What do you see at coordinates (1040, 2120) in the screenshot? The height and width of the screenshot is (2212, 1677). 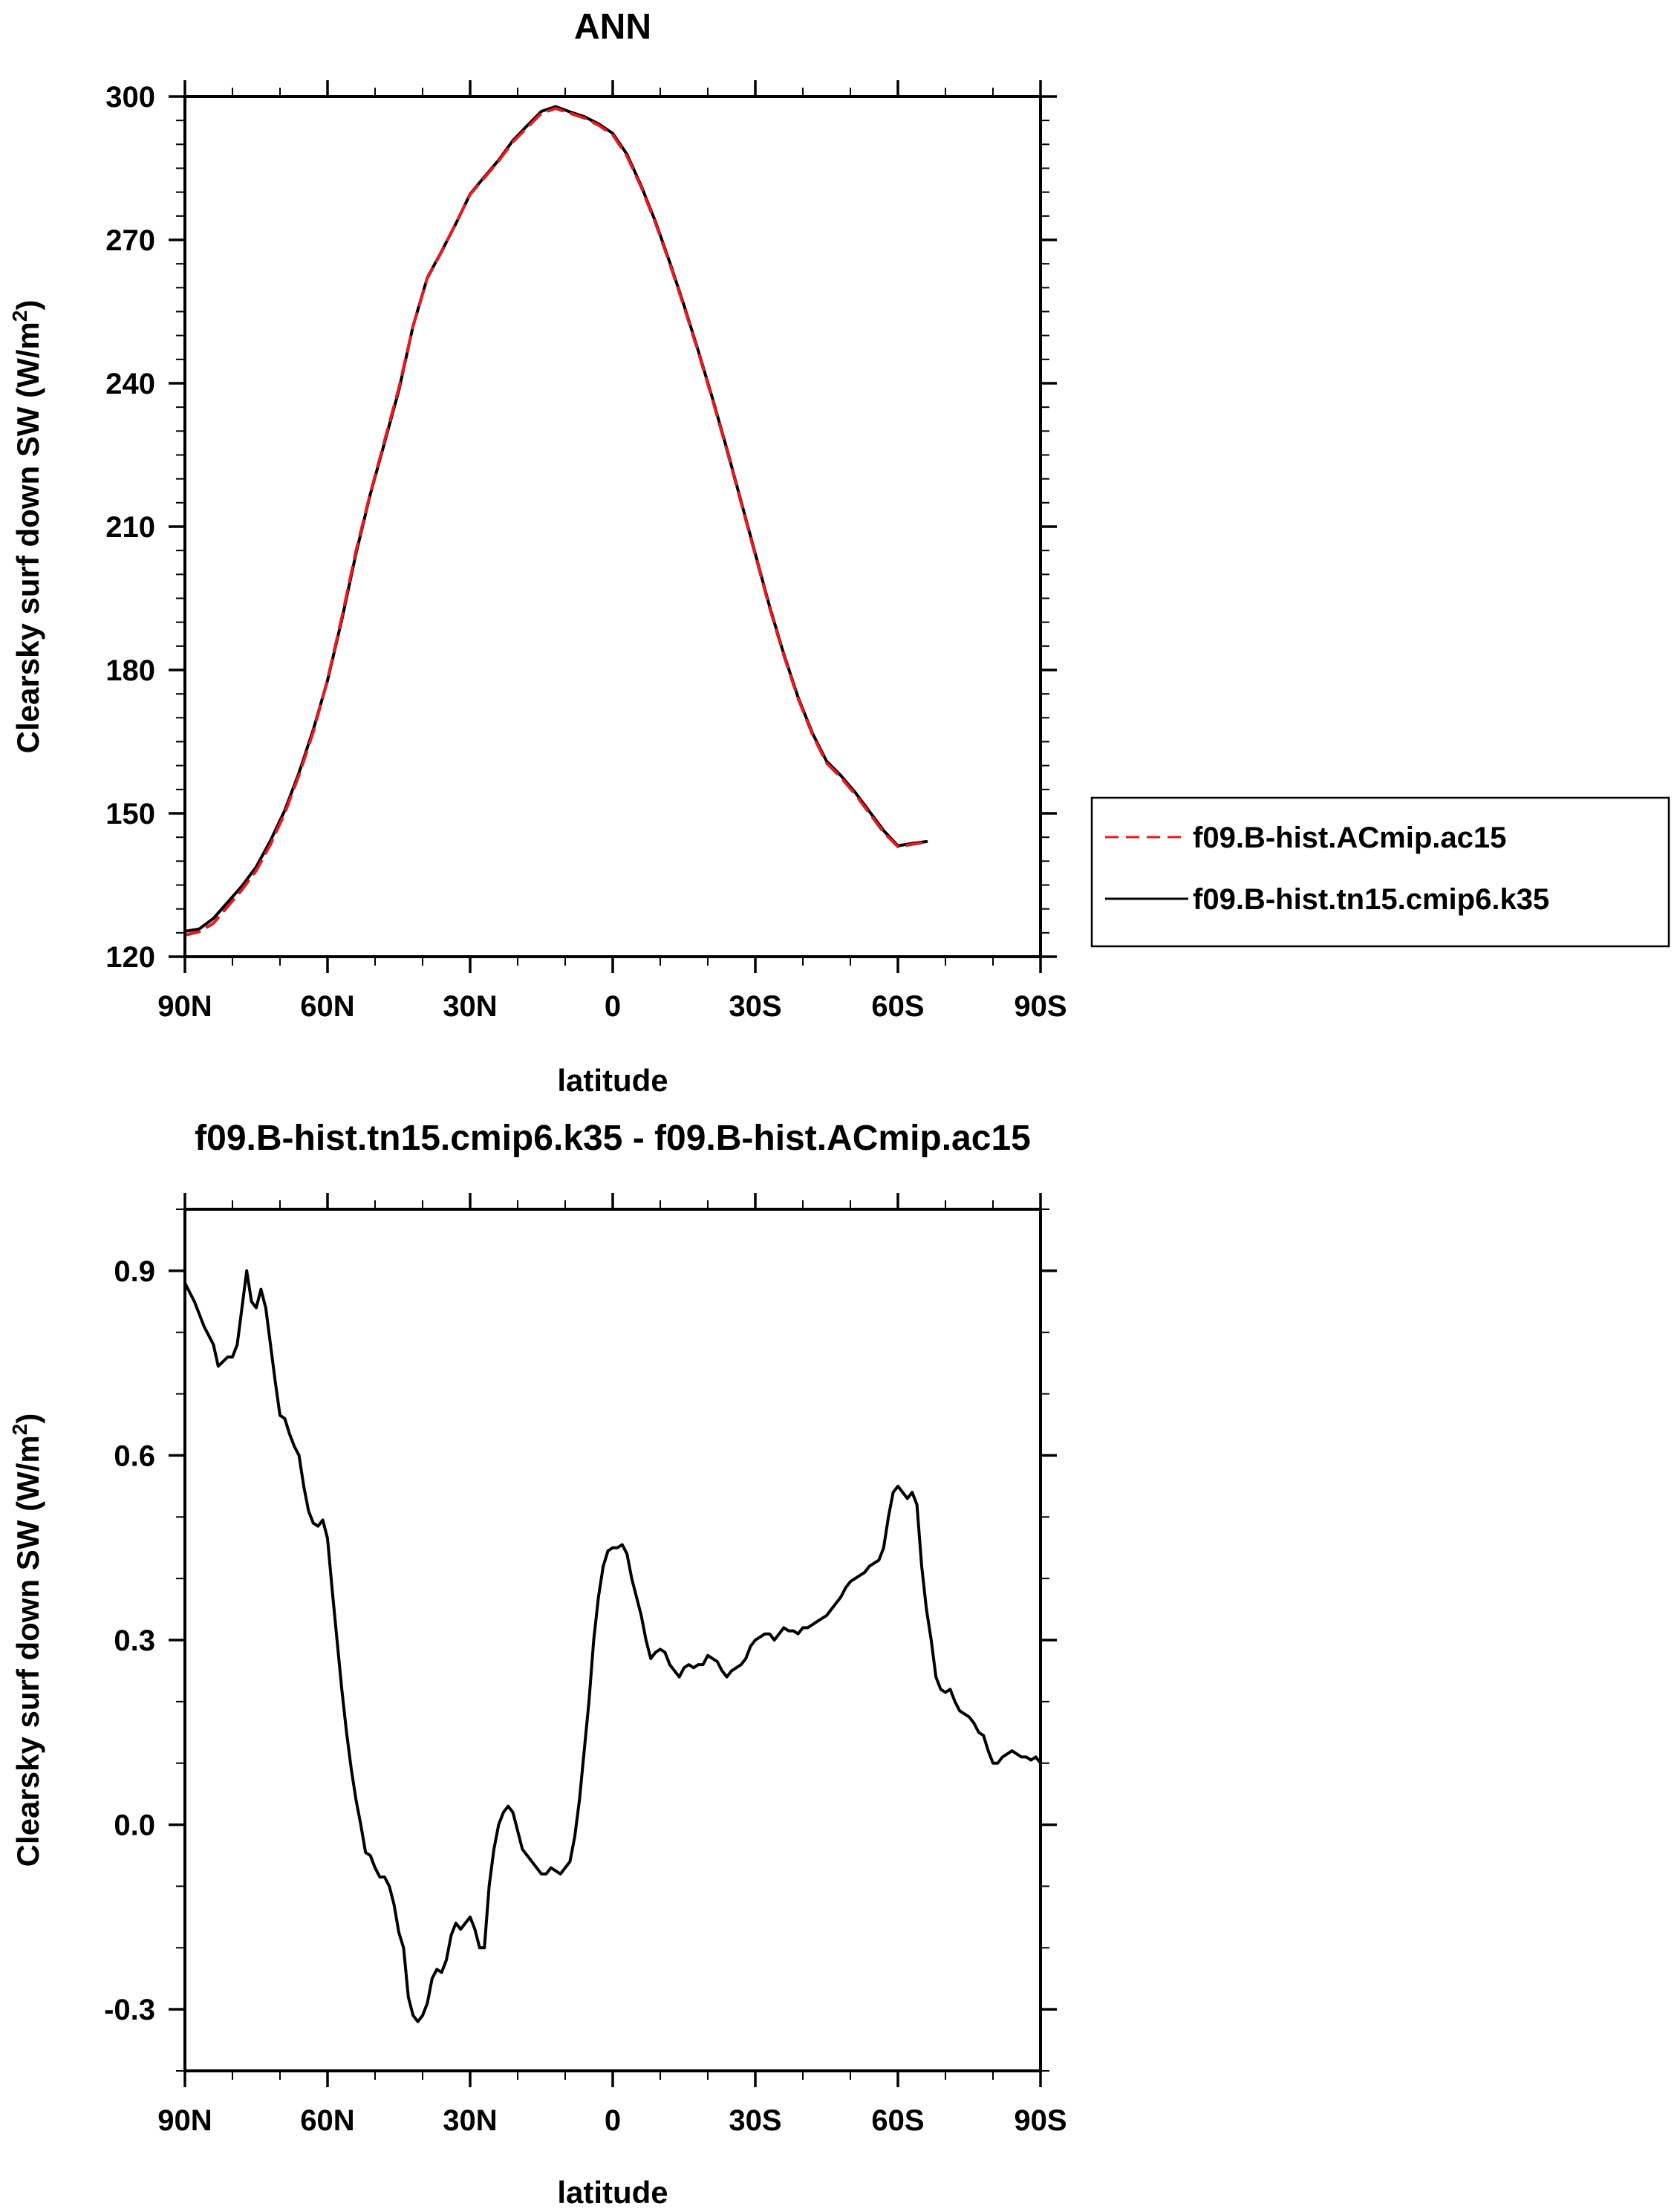 I see `bottom-x-tick-label: 90S` at bounding box center [1040, 2120].